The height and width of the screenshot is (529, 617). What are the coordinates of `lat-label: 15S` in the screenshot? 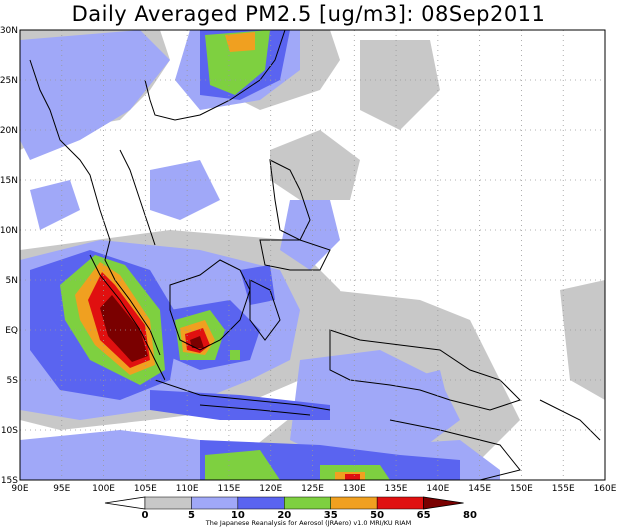 It's located at (9, 481).